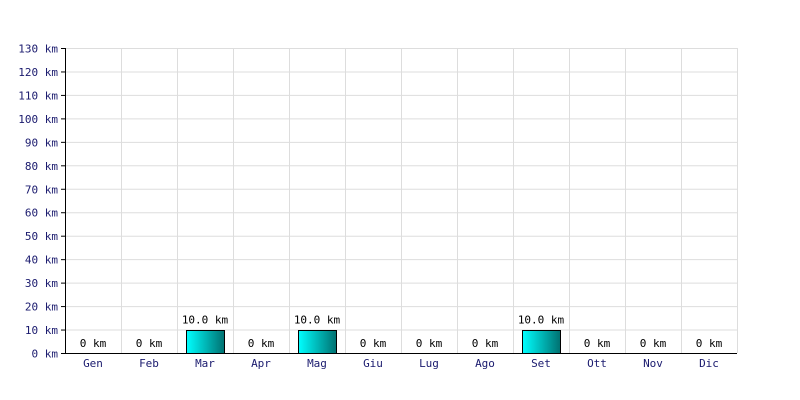 The height and width of the screenshot is (400, 800). What do you see at coordinates (709, 363) in the screenshot?
I see `x-tick-label: Dic` at bounding box center [709, 363].